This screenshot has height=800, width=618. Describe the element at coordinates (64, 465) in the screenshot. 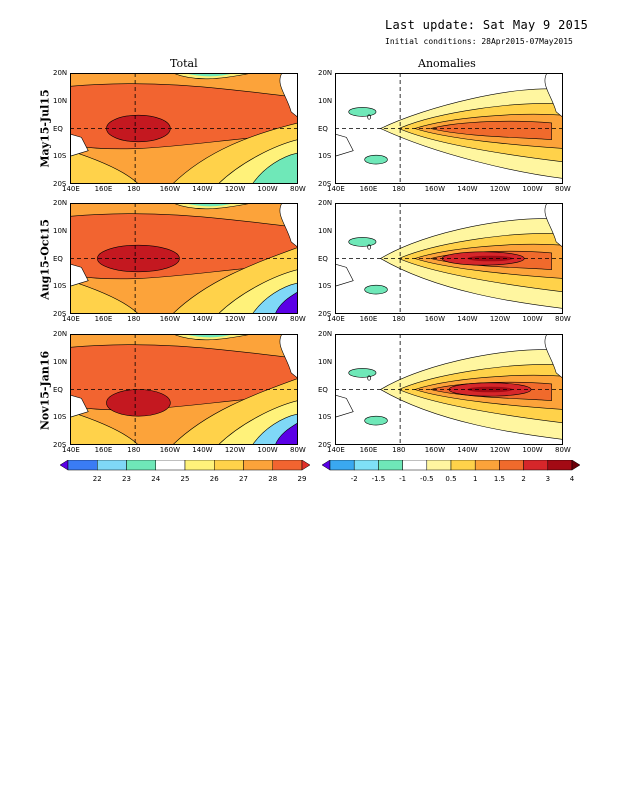

I see `colorbar-arrow-left` at that location.